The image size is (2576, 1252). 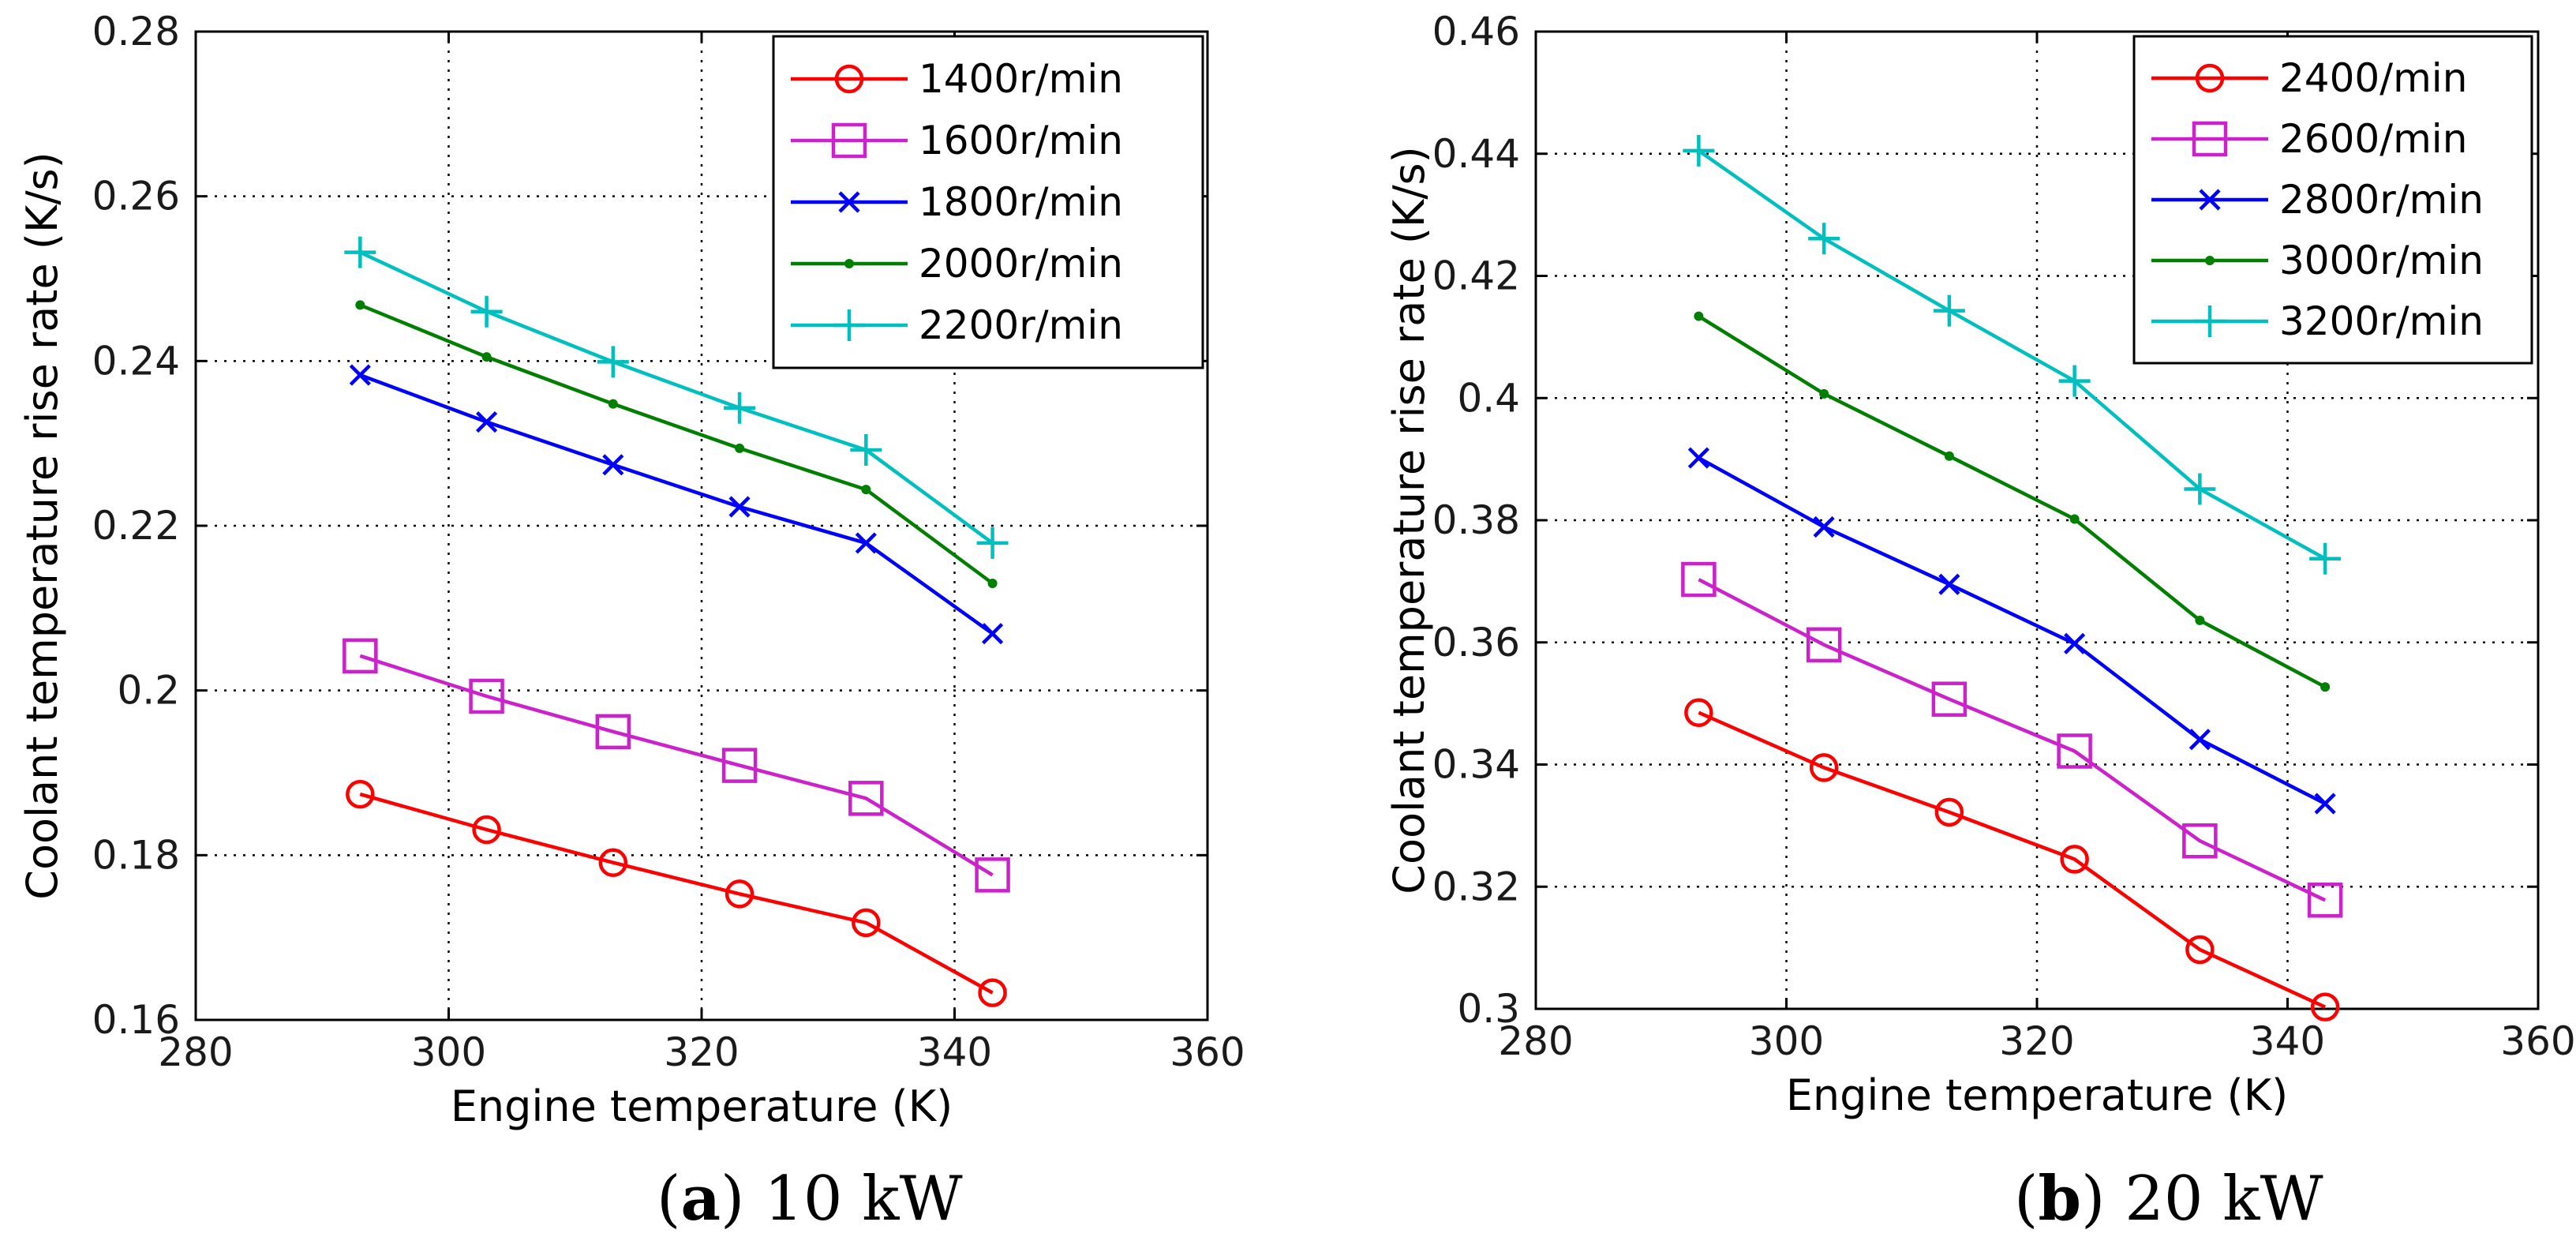 What do you see at coordinates (2037, 1095) in the screenshot?
I see `x-axis-label: Engine temperature (K)` at bounding box center [2037, 1095].